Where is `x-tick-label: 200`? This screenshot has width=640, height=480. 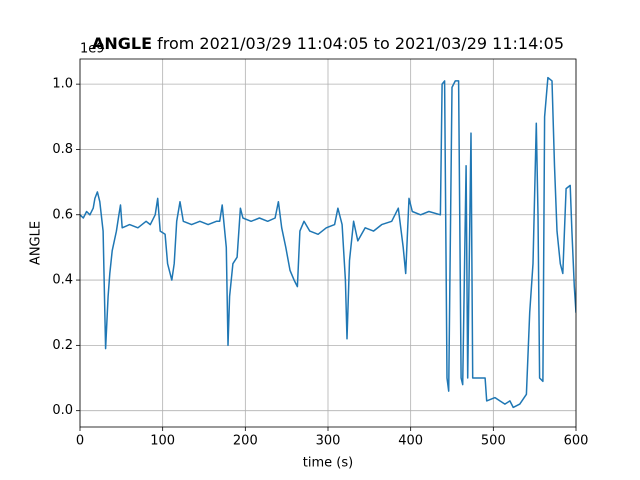 x-tick-label: 200 is located at coordinates (245, 441).